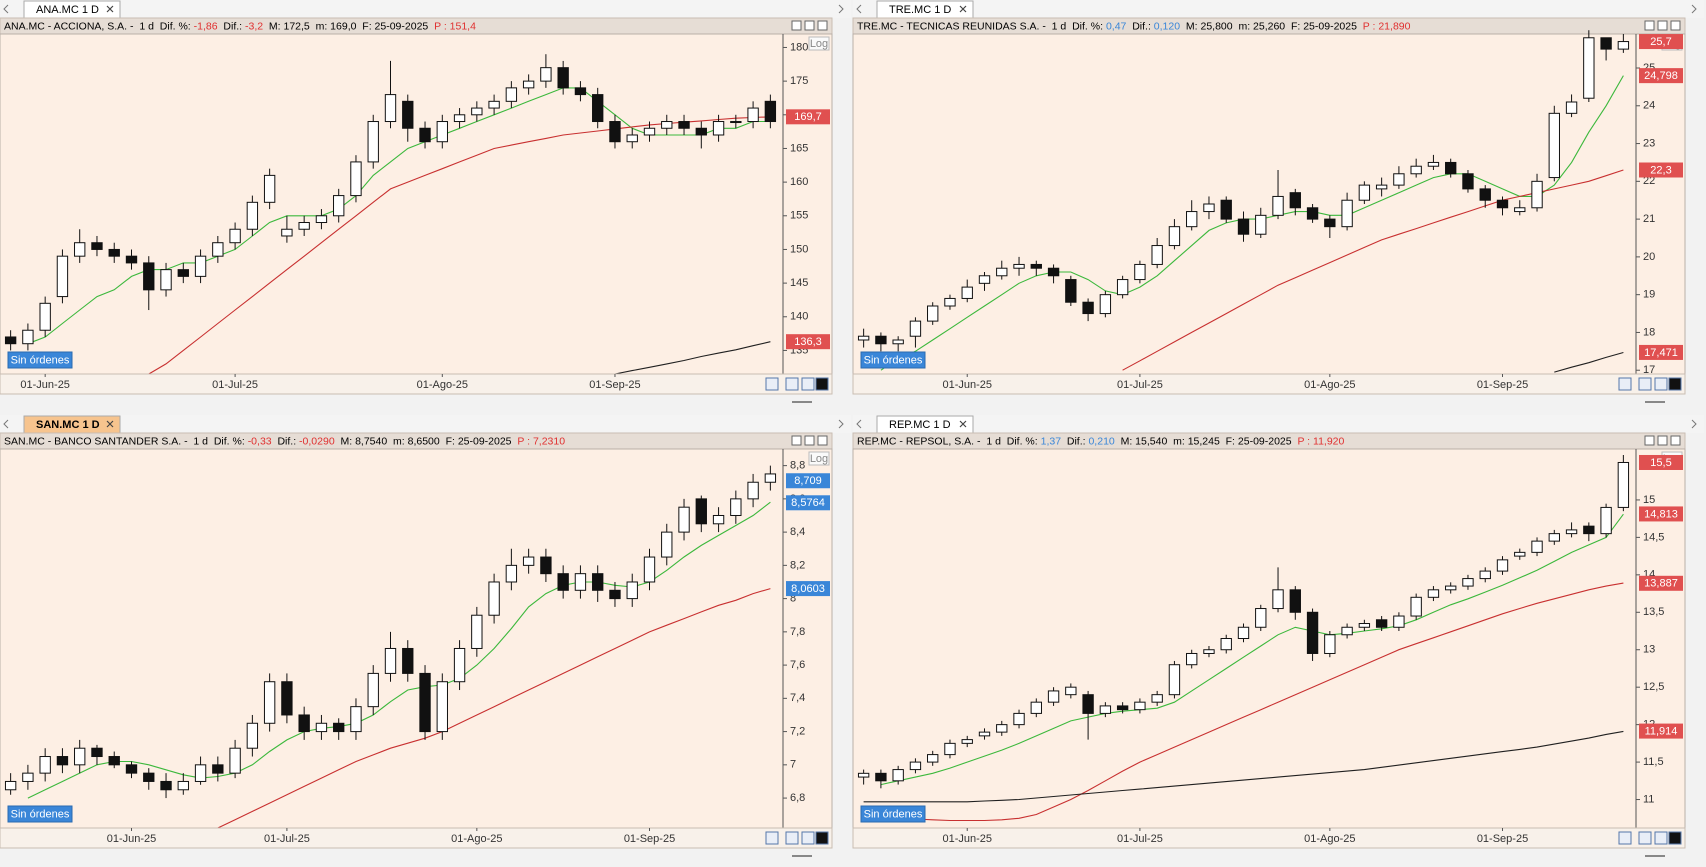 This screenshot has width=1706, height=867. What do you see at coordinates (808, 342) in the screenshot?
I see `price-tag` at bounding box center [808, 342].